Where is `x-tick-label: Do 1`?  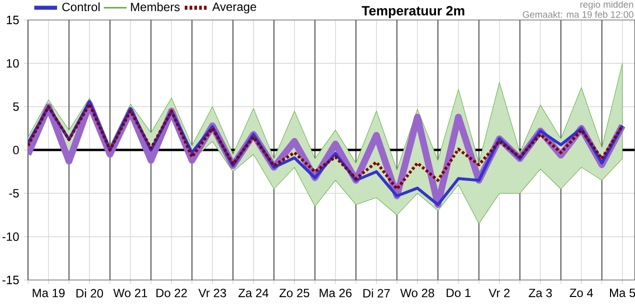
x-tick-label: Do 1 is located at coordinates (458, 293).